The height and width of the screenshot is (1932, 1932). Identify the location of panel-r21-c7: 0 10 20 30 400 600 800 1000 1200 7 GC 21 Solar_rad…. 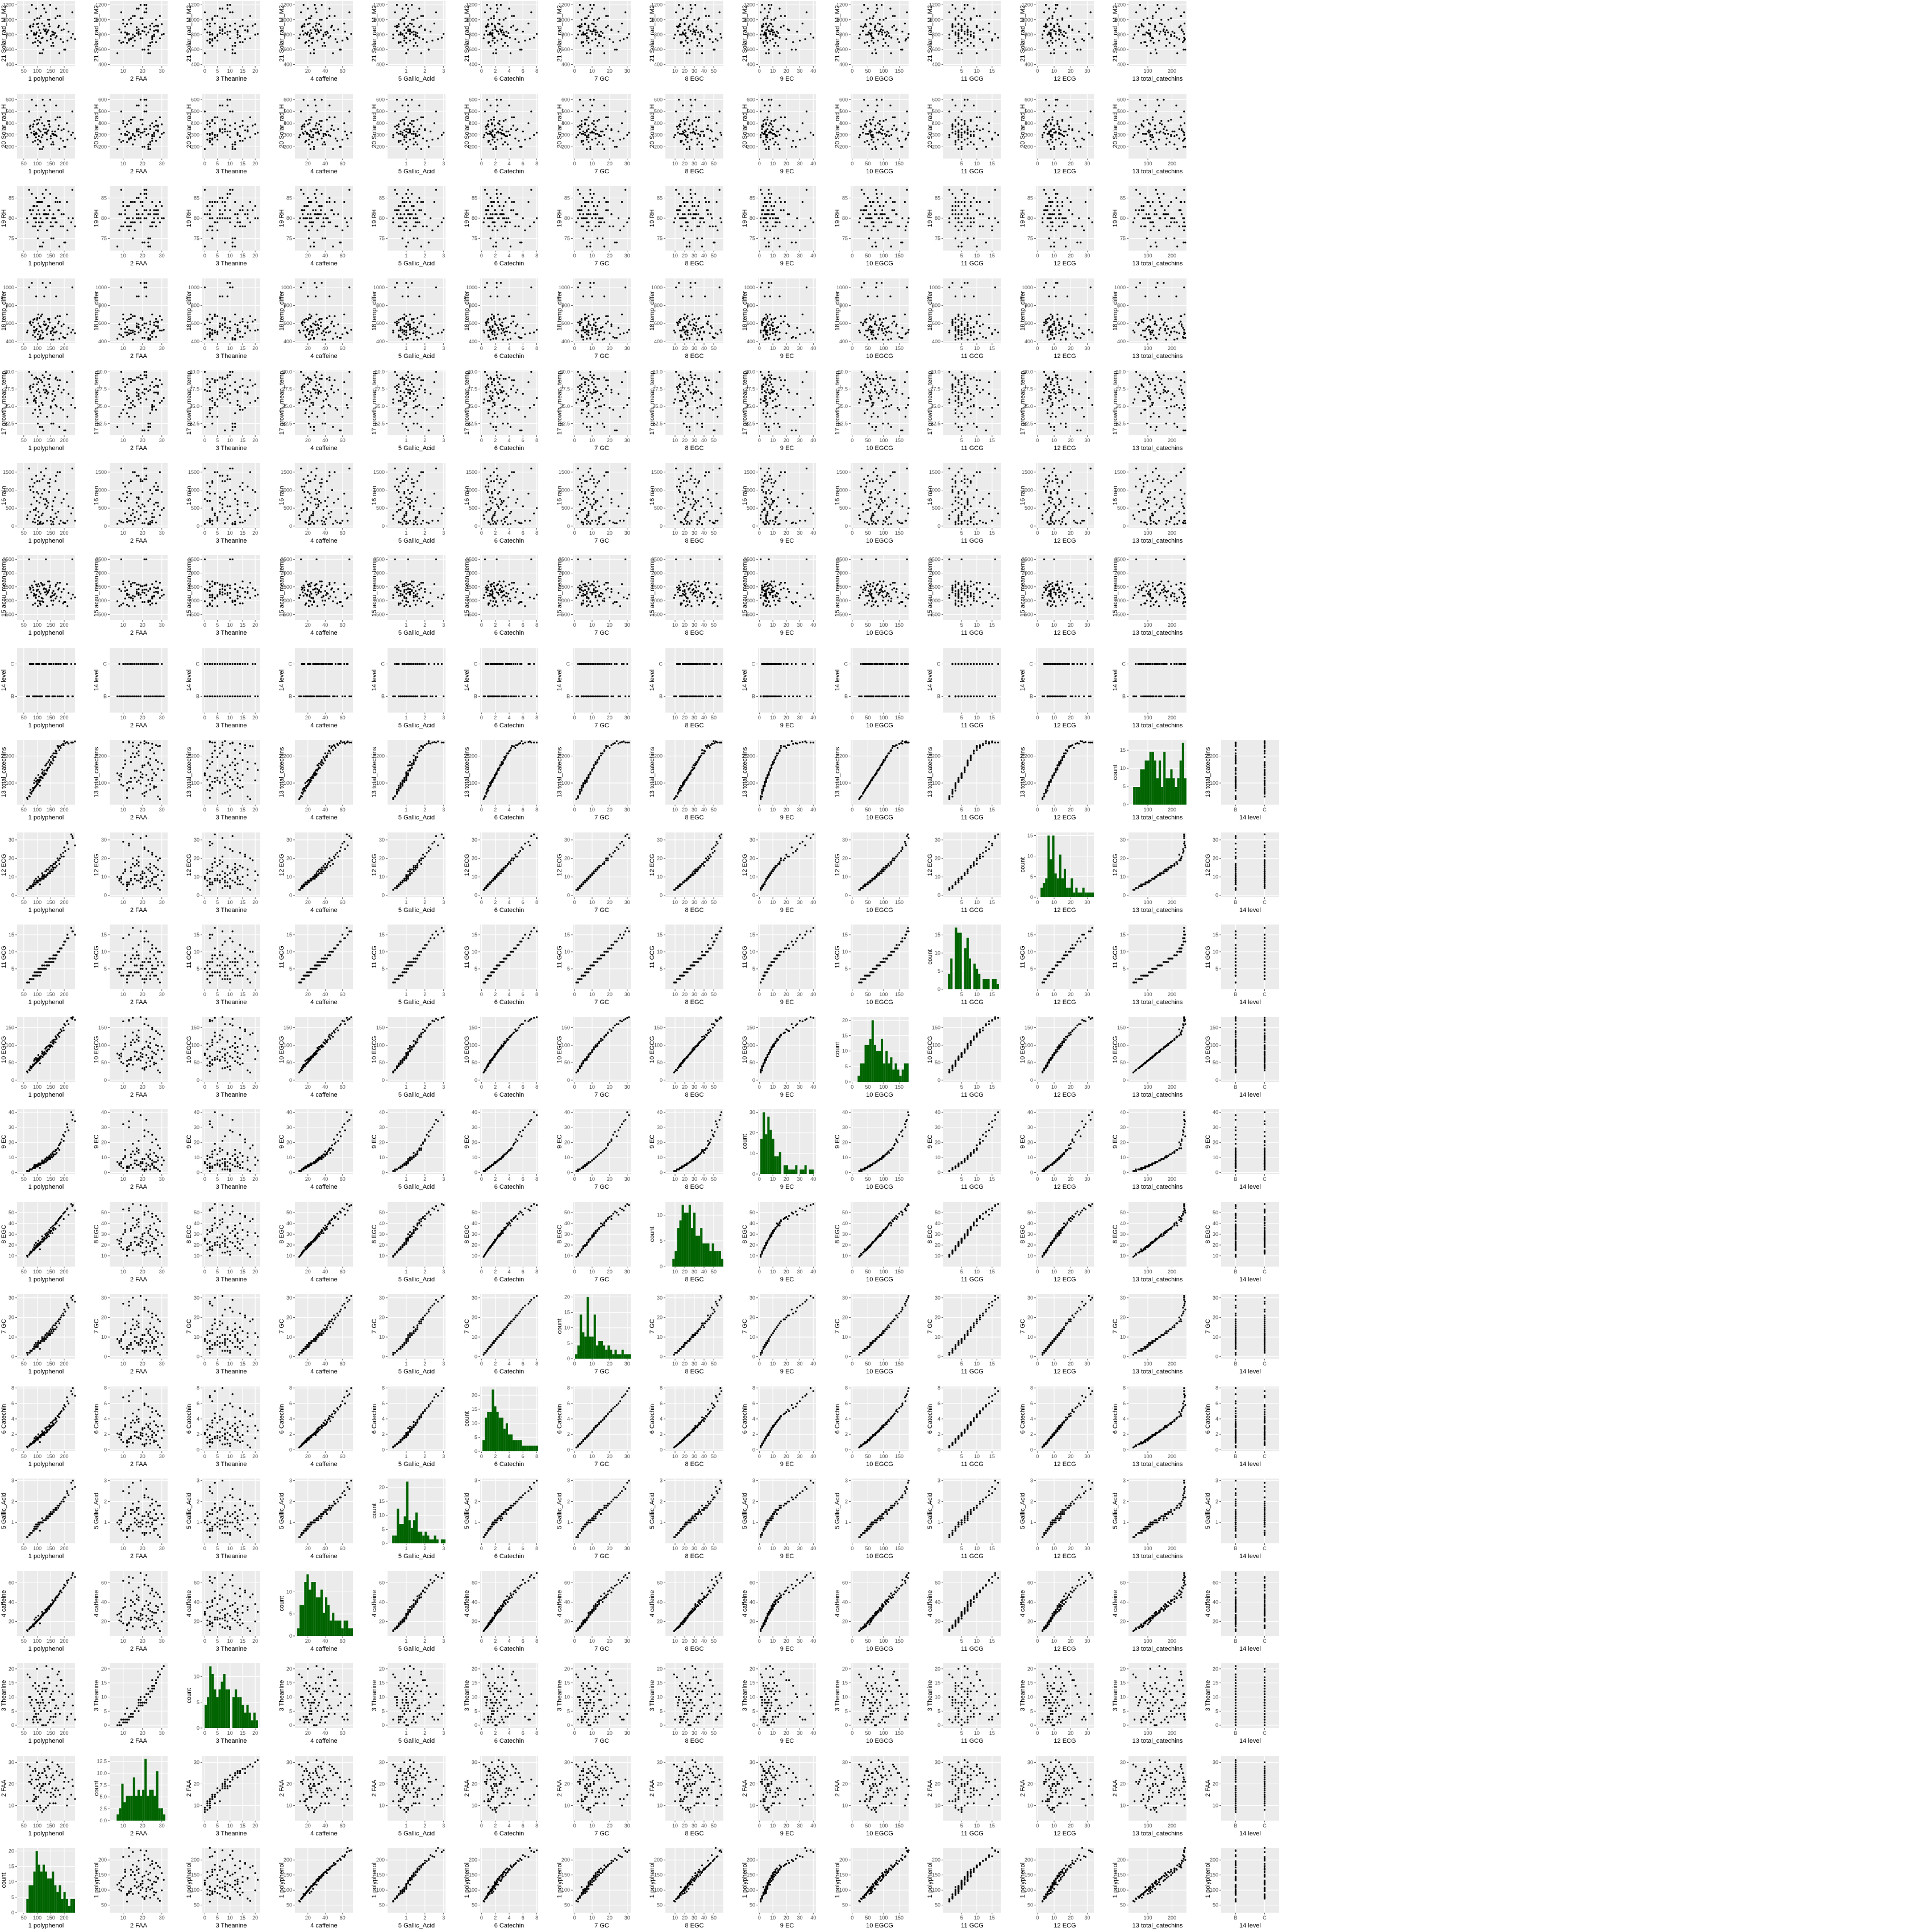
(595, 42).